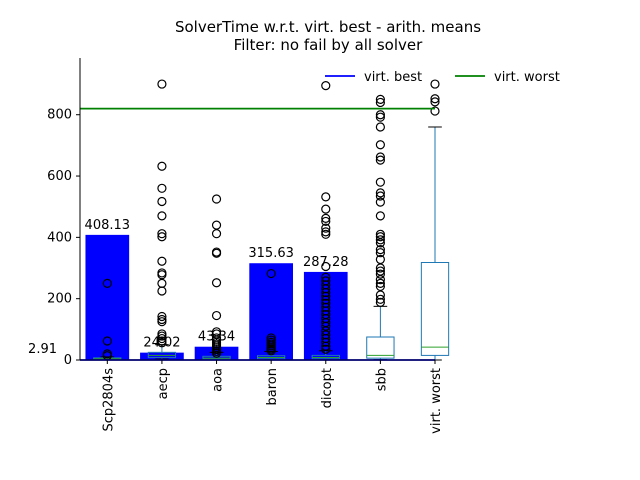 The image size is (640, 480). What do you see at coordinates (380, 227) in the screenshot?
I see `boxplot-sbb` at bounding box center [380, 227].